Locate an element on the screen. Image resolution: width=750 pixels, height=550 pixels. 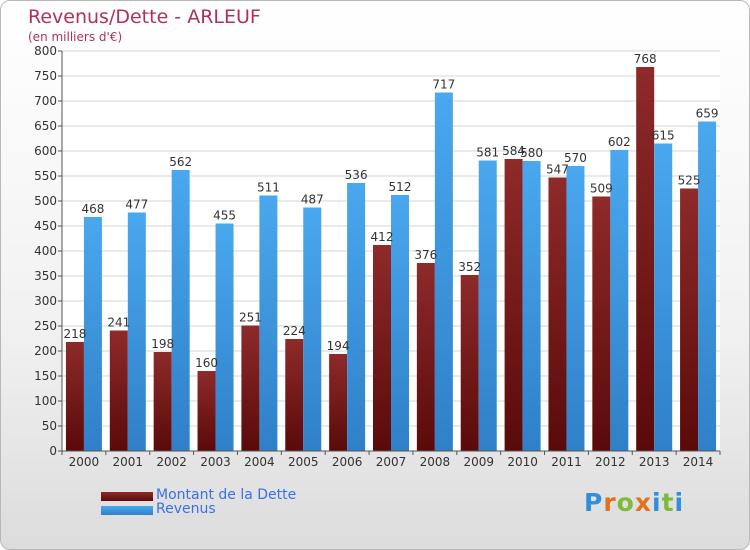
data-label-revenus: 580 is located at coordinates (531, 153).